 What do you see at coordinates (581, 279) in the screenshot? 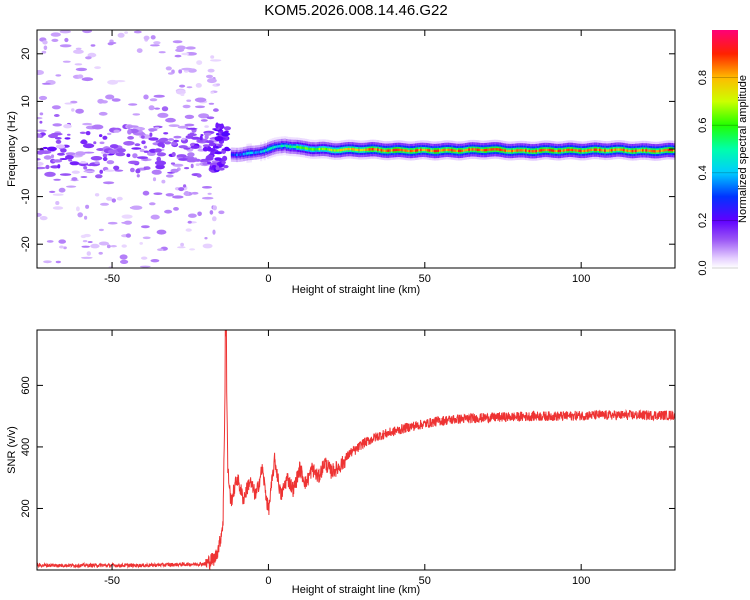
I see `x-tick-label: 100` at bounding box center [581, 279].